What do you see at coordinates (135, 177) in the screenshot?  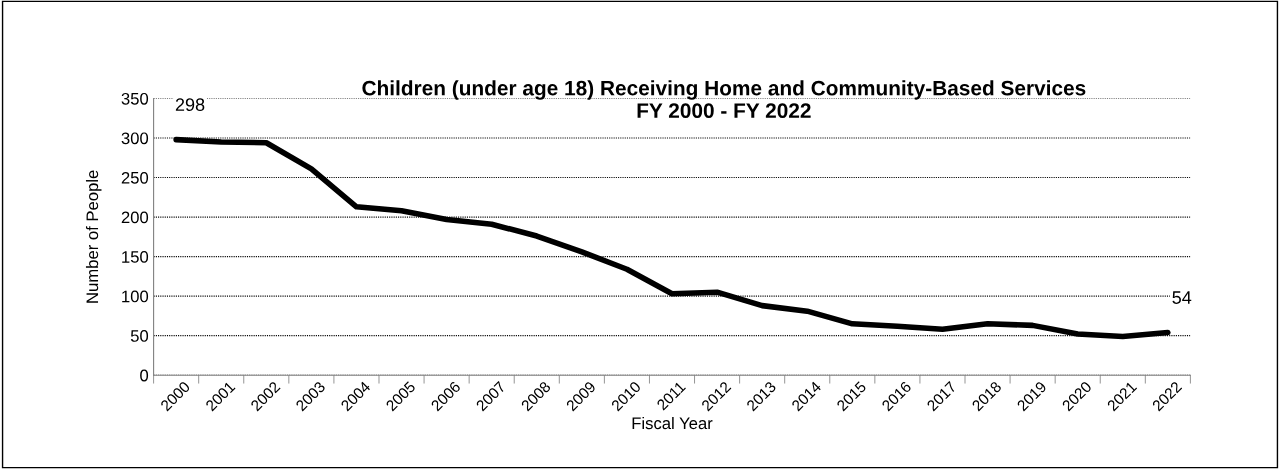 I see `y-tick-label: 250` at bounding box center [135, 177].